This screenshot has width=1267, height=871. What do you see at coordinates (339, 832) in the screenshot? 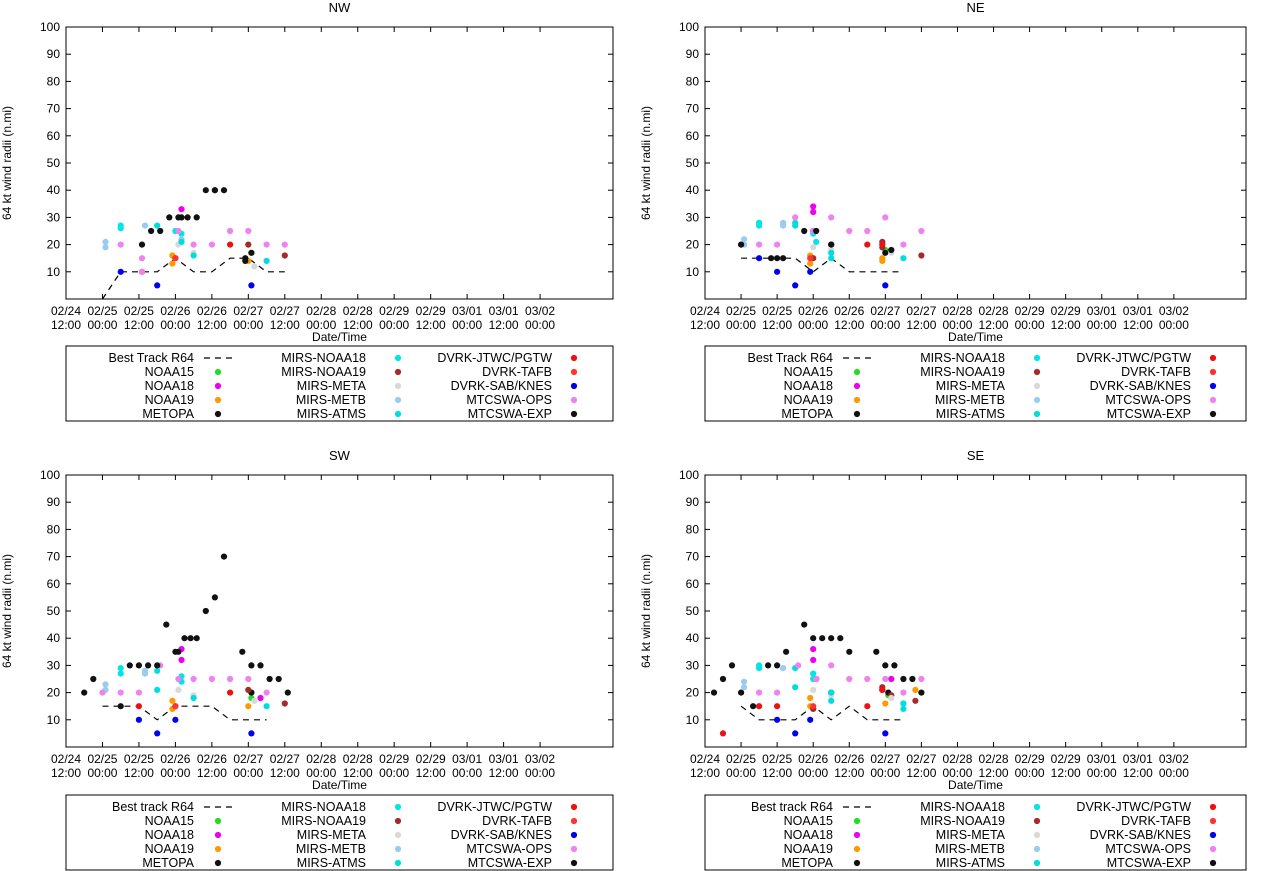
I see `legend-box` at bounding box center [339, 832].